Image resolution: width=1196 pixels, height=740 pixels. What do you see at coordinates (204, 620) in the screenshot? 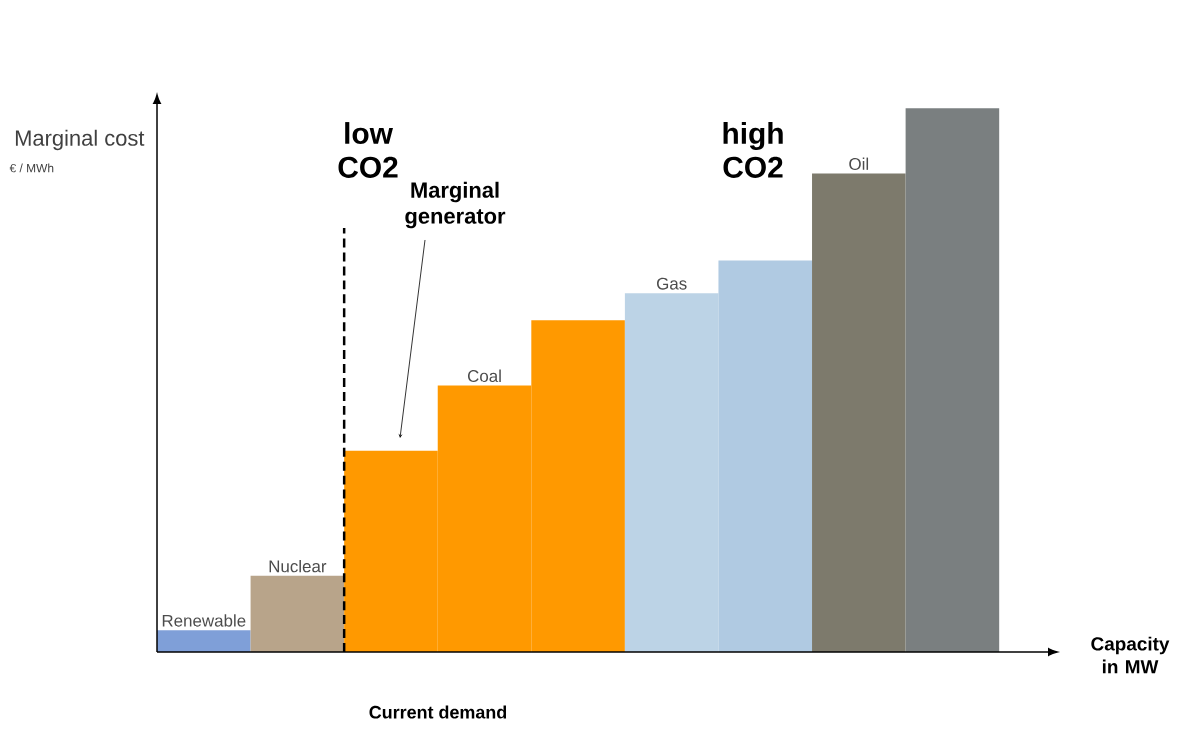
I see `x-tick-label: Renewable` at bounding box center [204, 620].